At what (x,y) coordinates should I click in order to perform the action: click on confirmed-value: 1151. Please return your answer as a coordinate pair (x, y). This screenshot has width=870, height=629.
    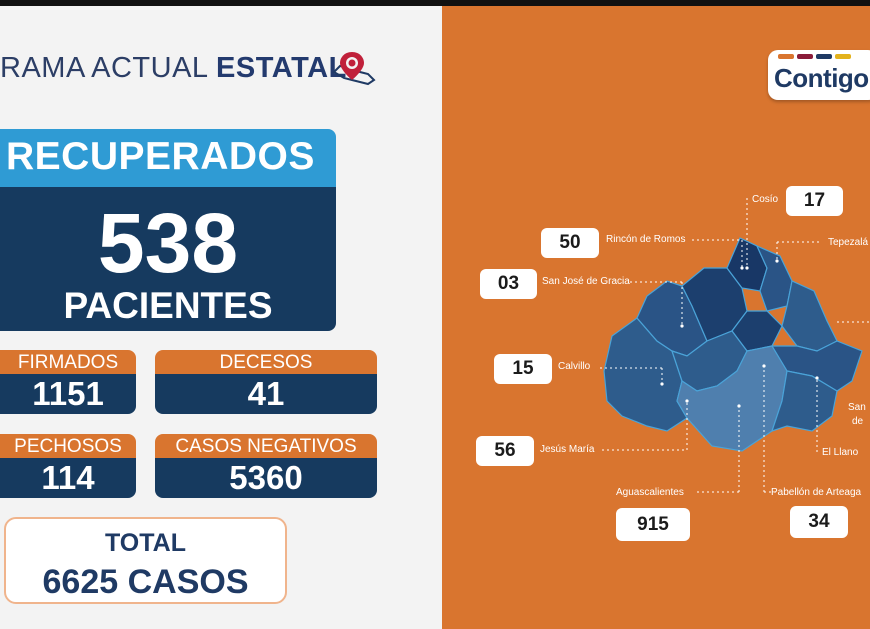
    Looking at the image, I should click on (68, 394).